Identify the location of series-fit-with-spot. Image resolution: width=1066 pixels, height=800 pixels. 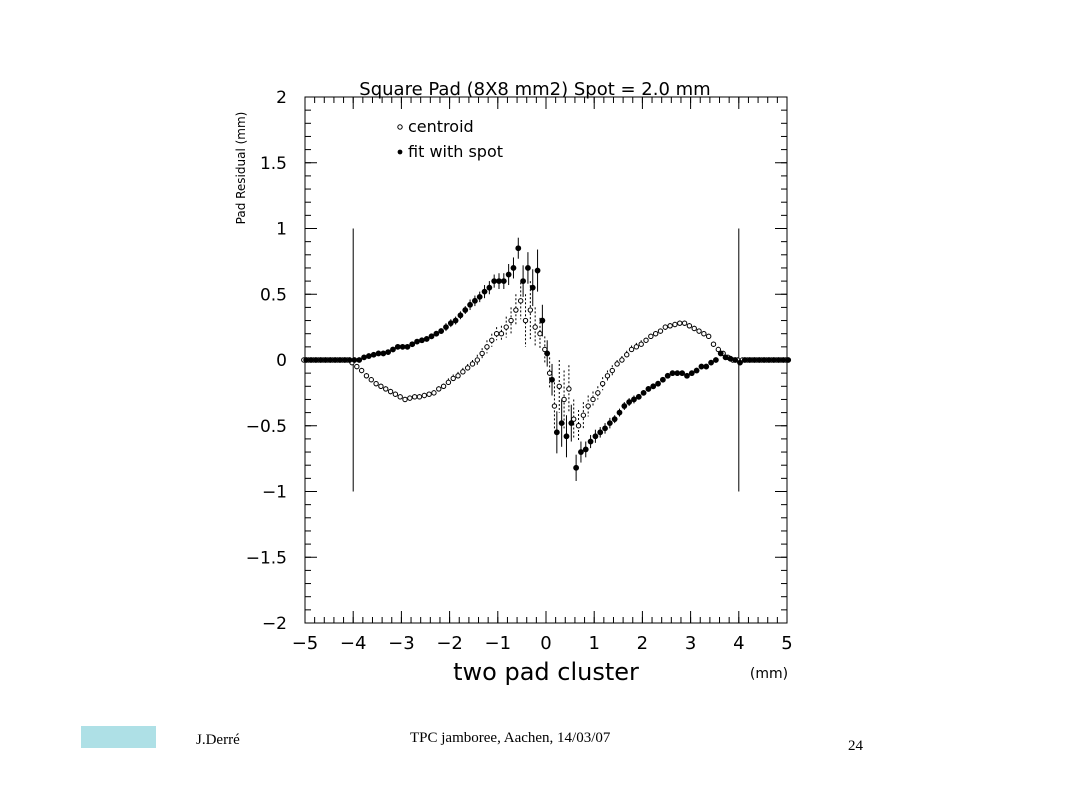
(547, 359).